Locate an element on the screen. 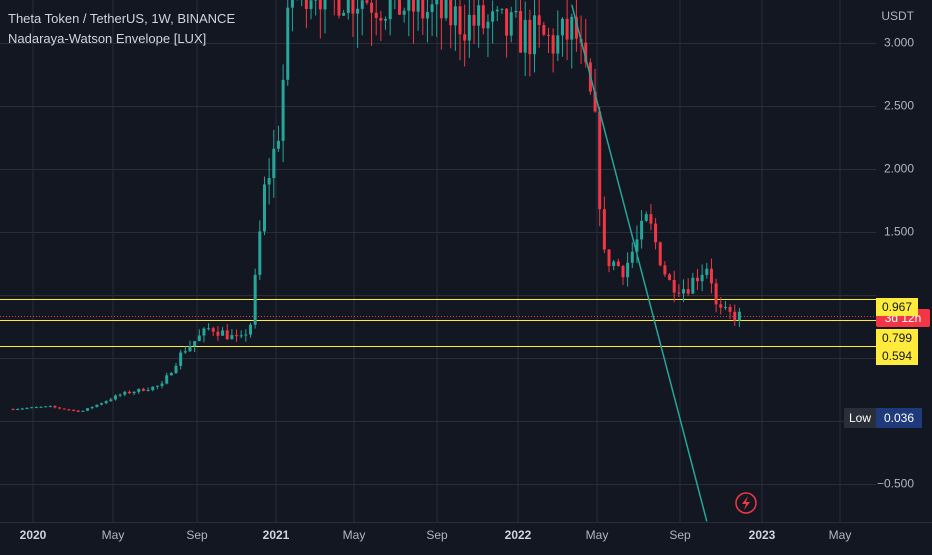 This screenshot has height=555, width=932. trend-line is located at coordinates (639, 263).